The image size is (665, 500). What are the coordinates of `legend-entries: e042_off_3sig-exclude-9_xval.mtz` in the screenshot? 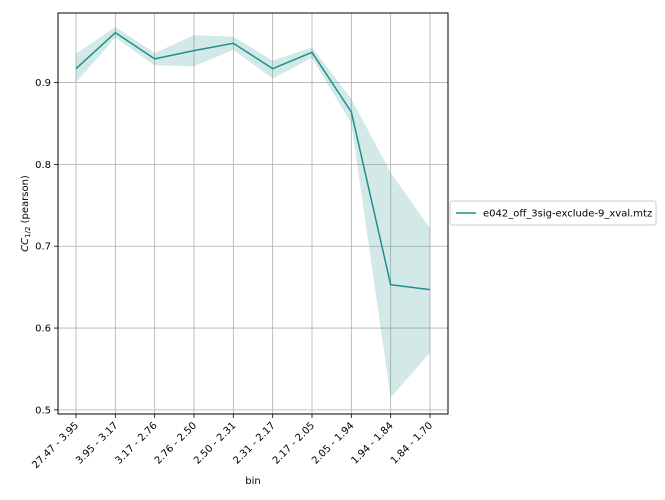 It's located at (554, 214).